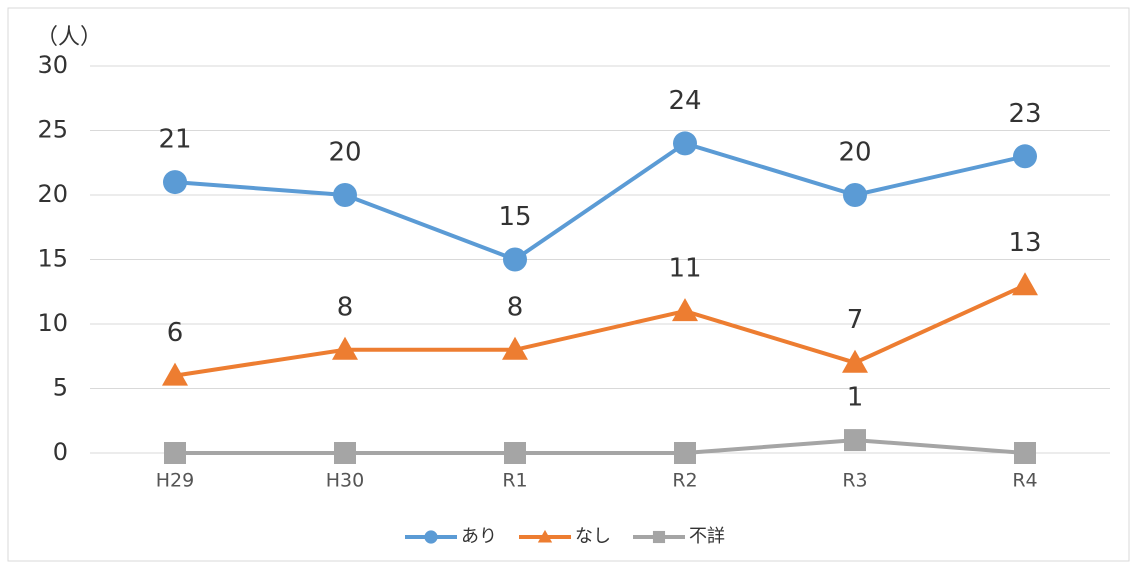 This screenshot has width=1130, height=566. I want to click on y-axis-label: （人）, so click(69, 37).